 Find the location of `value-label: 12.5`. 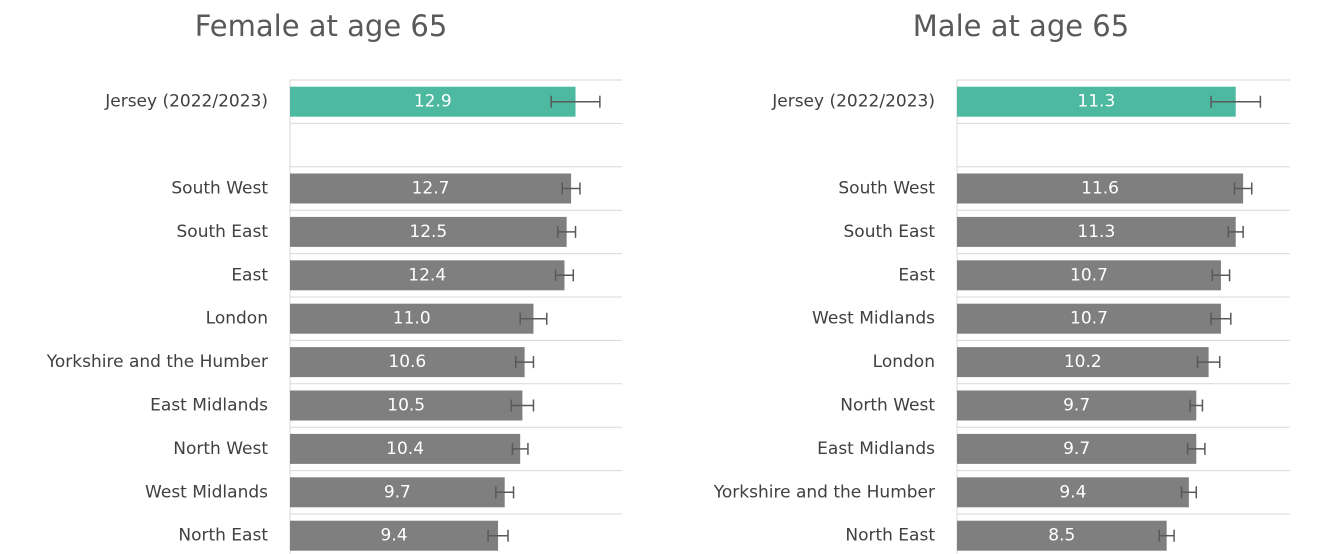

value-label: 12.5 is located at coordinates (428, 232).